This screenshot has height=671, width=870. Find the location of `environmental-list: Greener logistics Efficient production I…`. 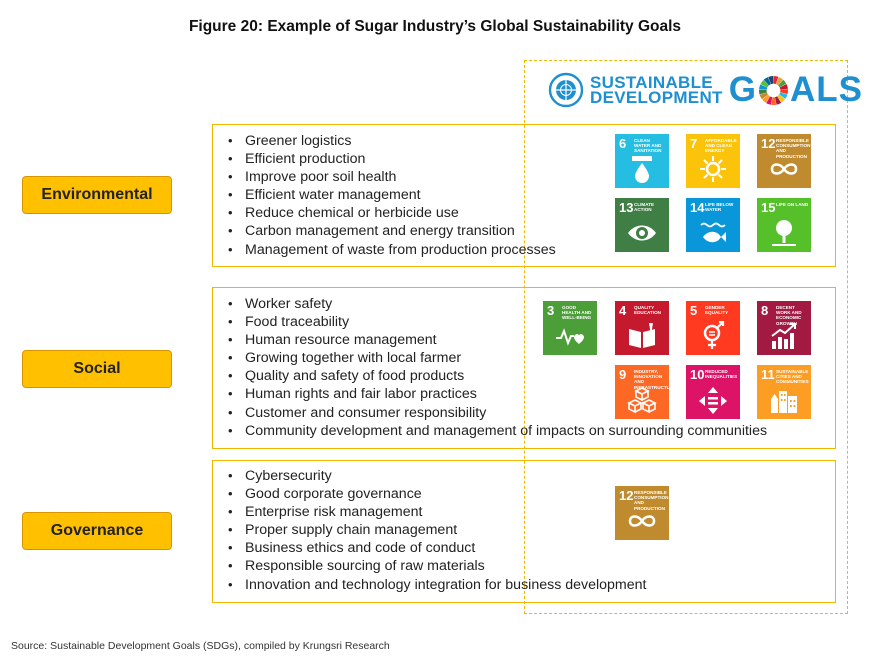

environmental-list: Greener logistics Efficient production I… is located at coordinates (392, 195).